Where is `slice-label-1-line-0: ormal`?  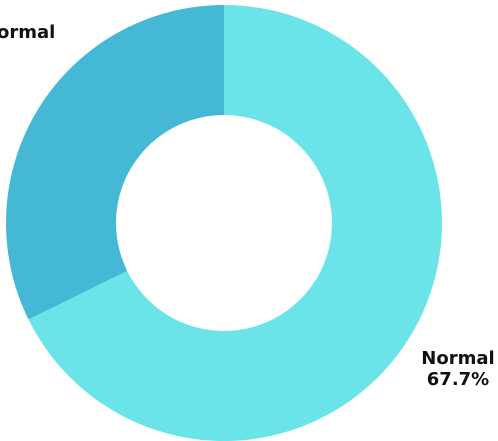
slice-label-1-line-0: ormal is located at coordinates (27, 32).